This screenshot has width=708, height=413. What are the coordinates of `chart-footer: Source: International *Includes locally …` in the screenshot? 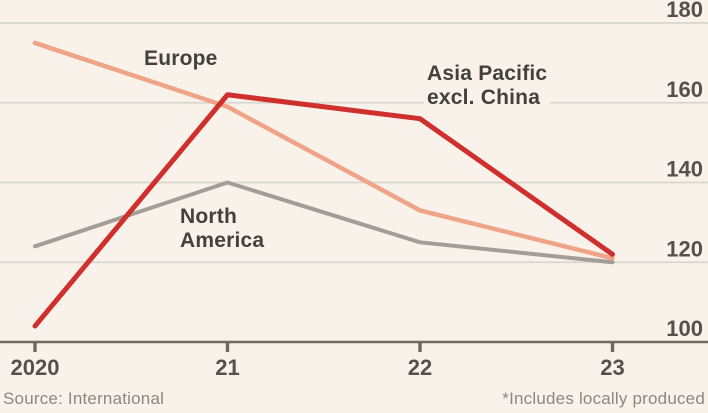 It's located at (354, 399).